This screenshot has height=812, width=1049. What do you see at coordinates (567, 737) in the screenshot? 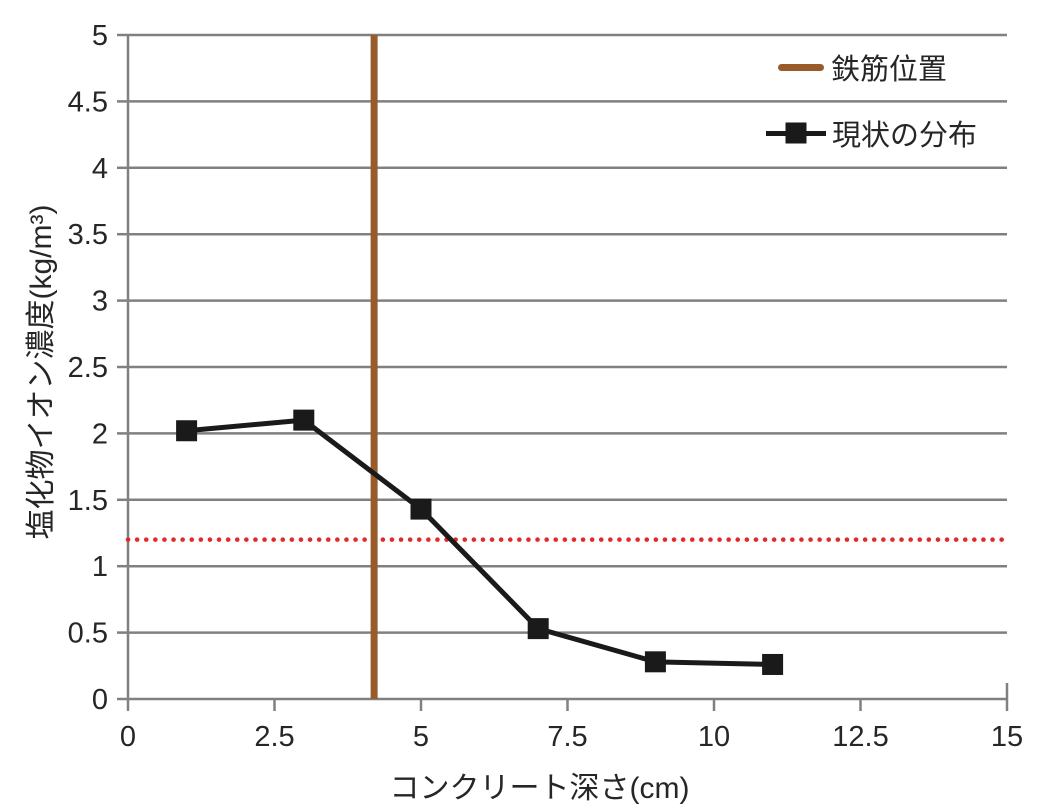
I see `x-tick-label: 7.5` at bounding box center [567, 737].